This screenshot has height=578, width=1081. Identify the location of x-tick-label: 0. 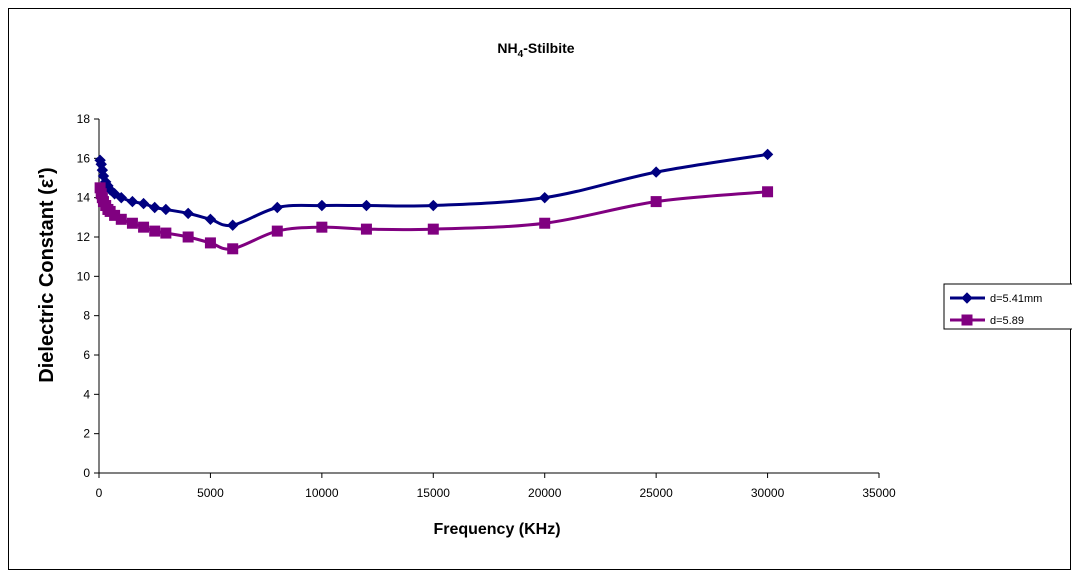
(99, 493).